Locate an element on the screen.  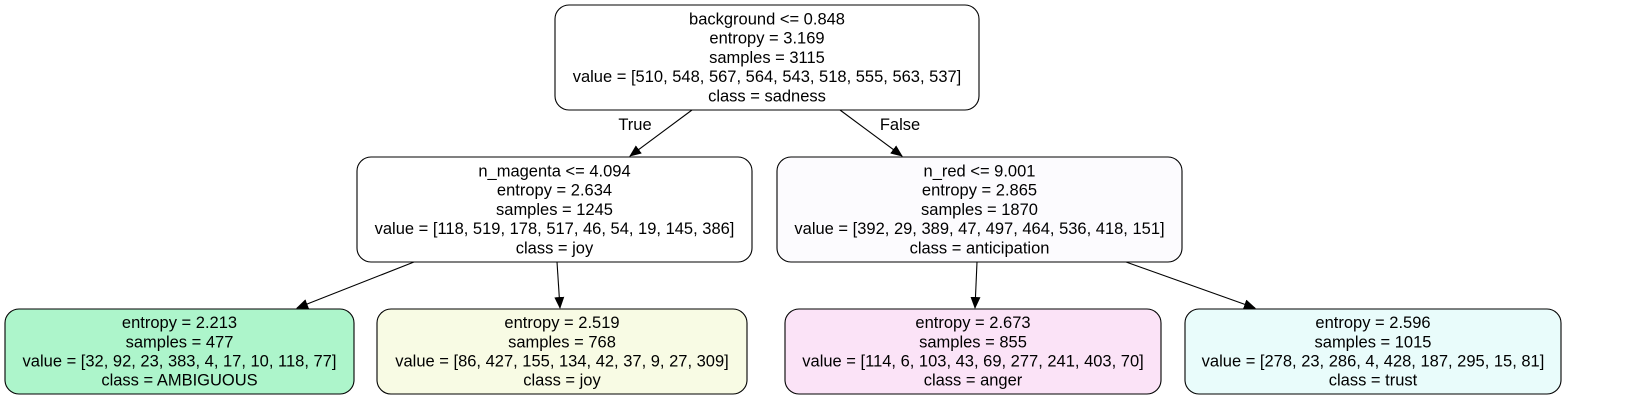
node-text-line: n_magenta <= 4.094 is located at coordinates (554, 172).